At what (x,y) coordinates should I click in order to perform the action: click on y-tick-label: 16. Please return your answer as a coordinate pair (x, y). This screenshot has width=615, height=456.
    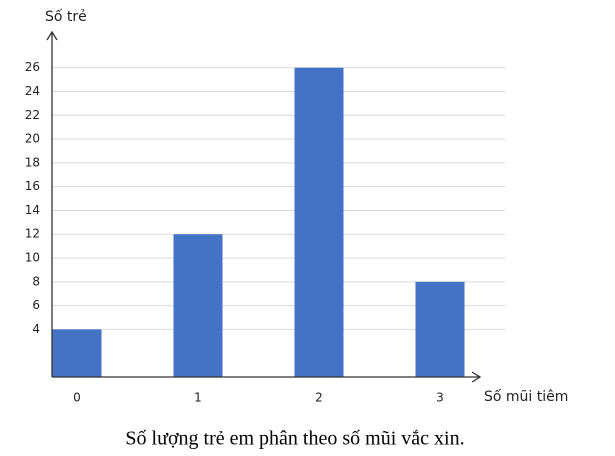
    Looking at the image, I should click on (32, 186).